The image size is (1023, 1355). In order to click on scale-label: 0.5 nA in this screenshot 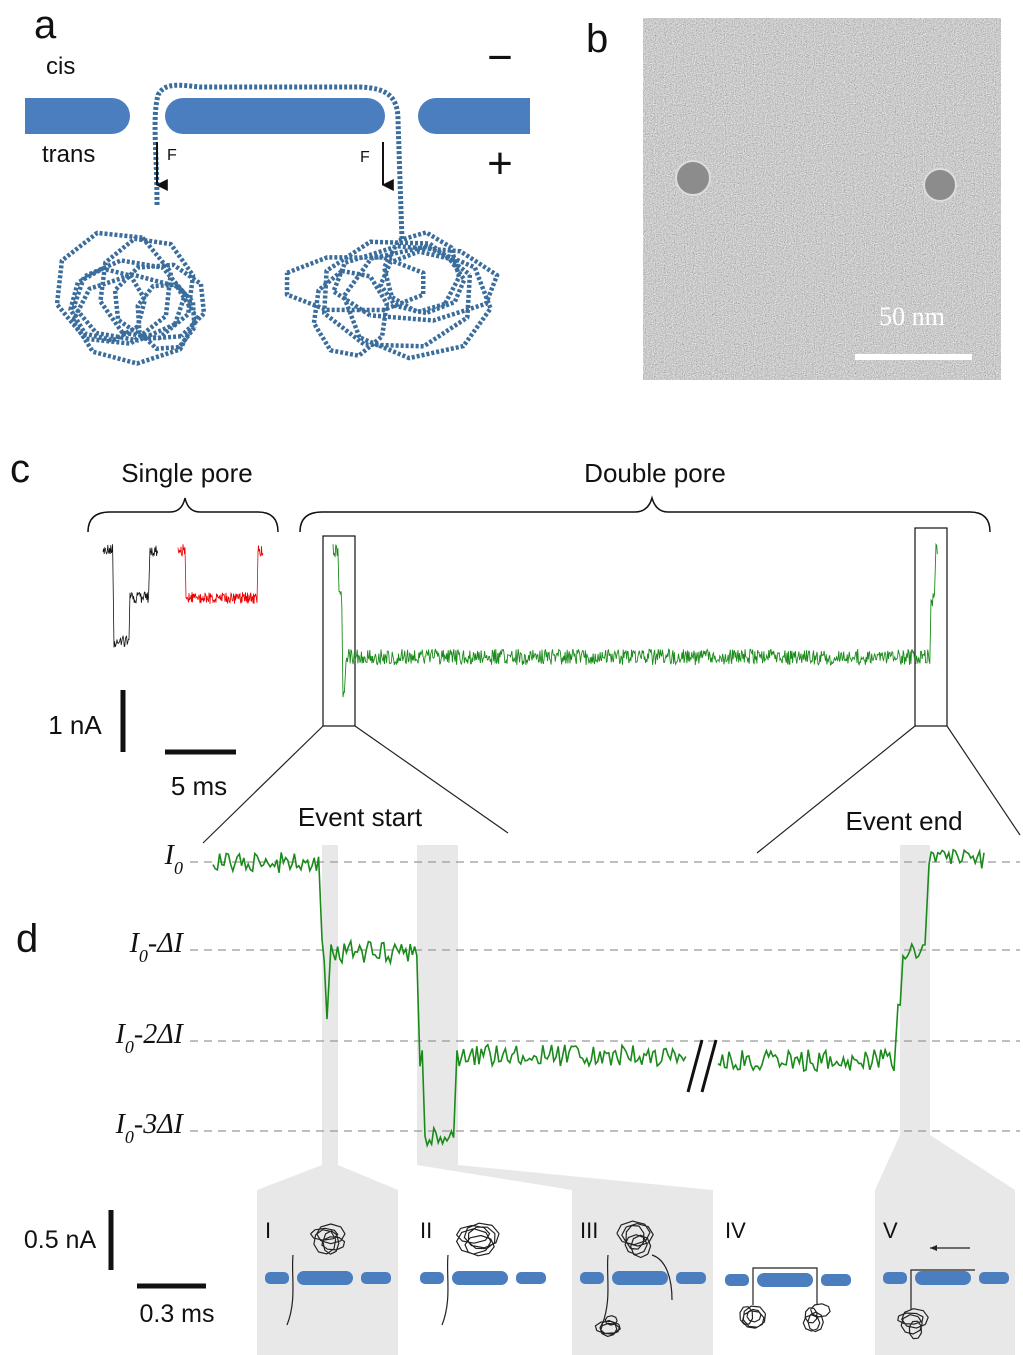, I will do `click(60, 1240)`.